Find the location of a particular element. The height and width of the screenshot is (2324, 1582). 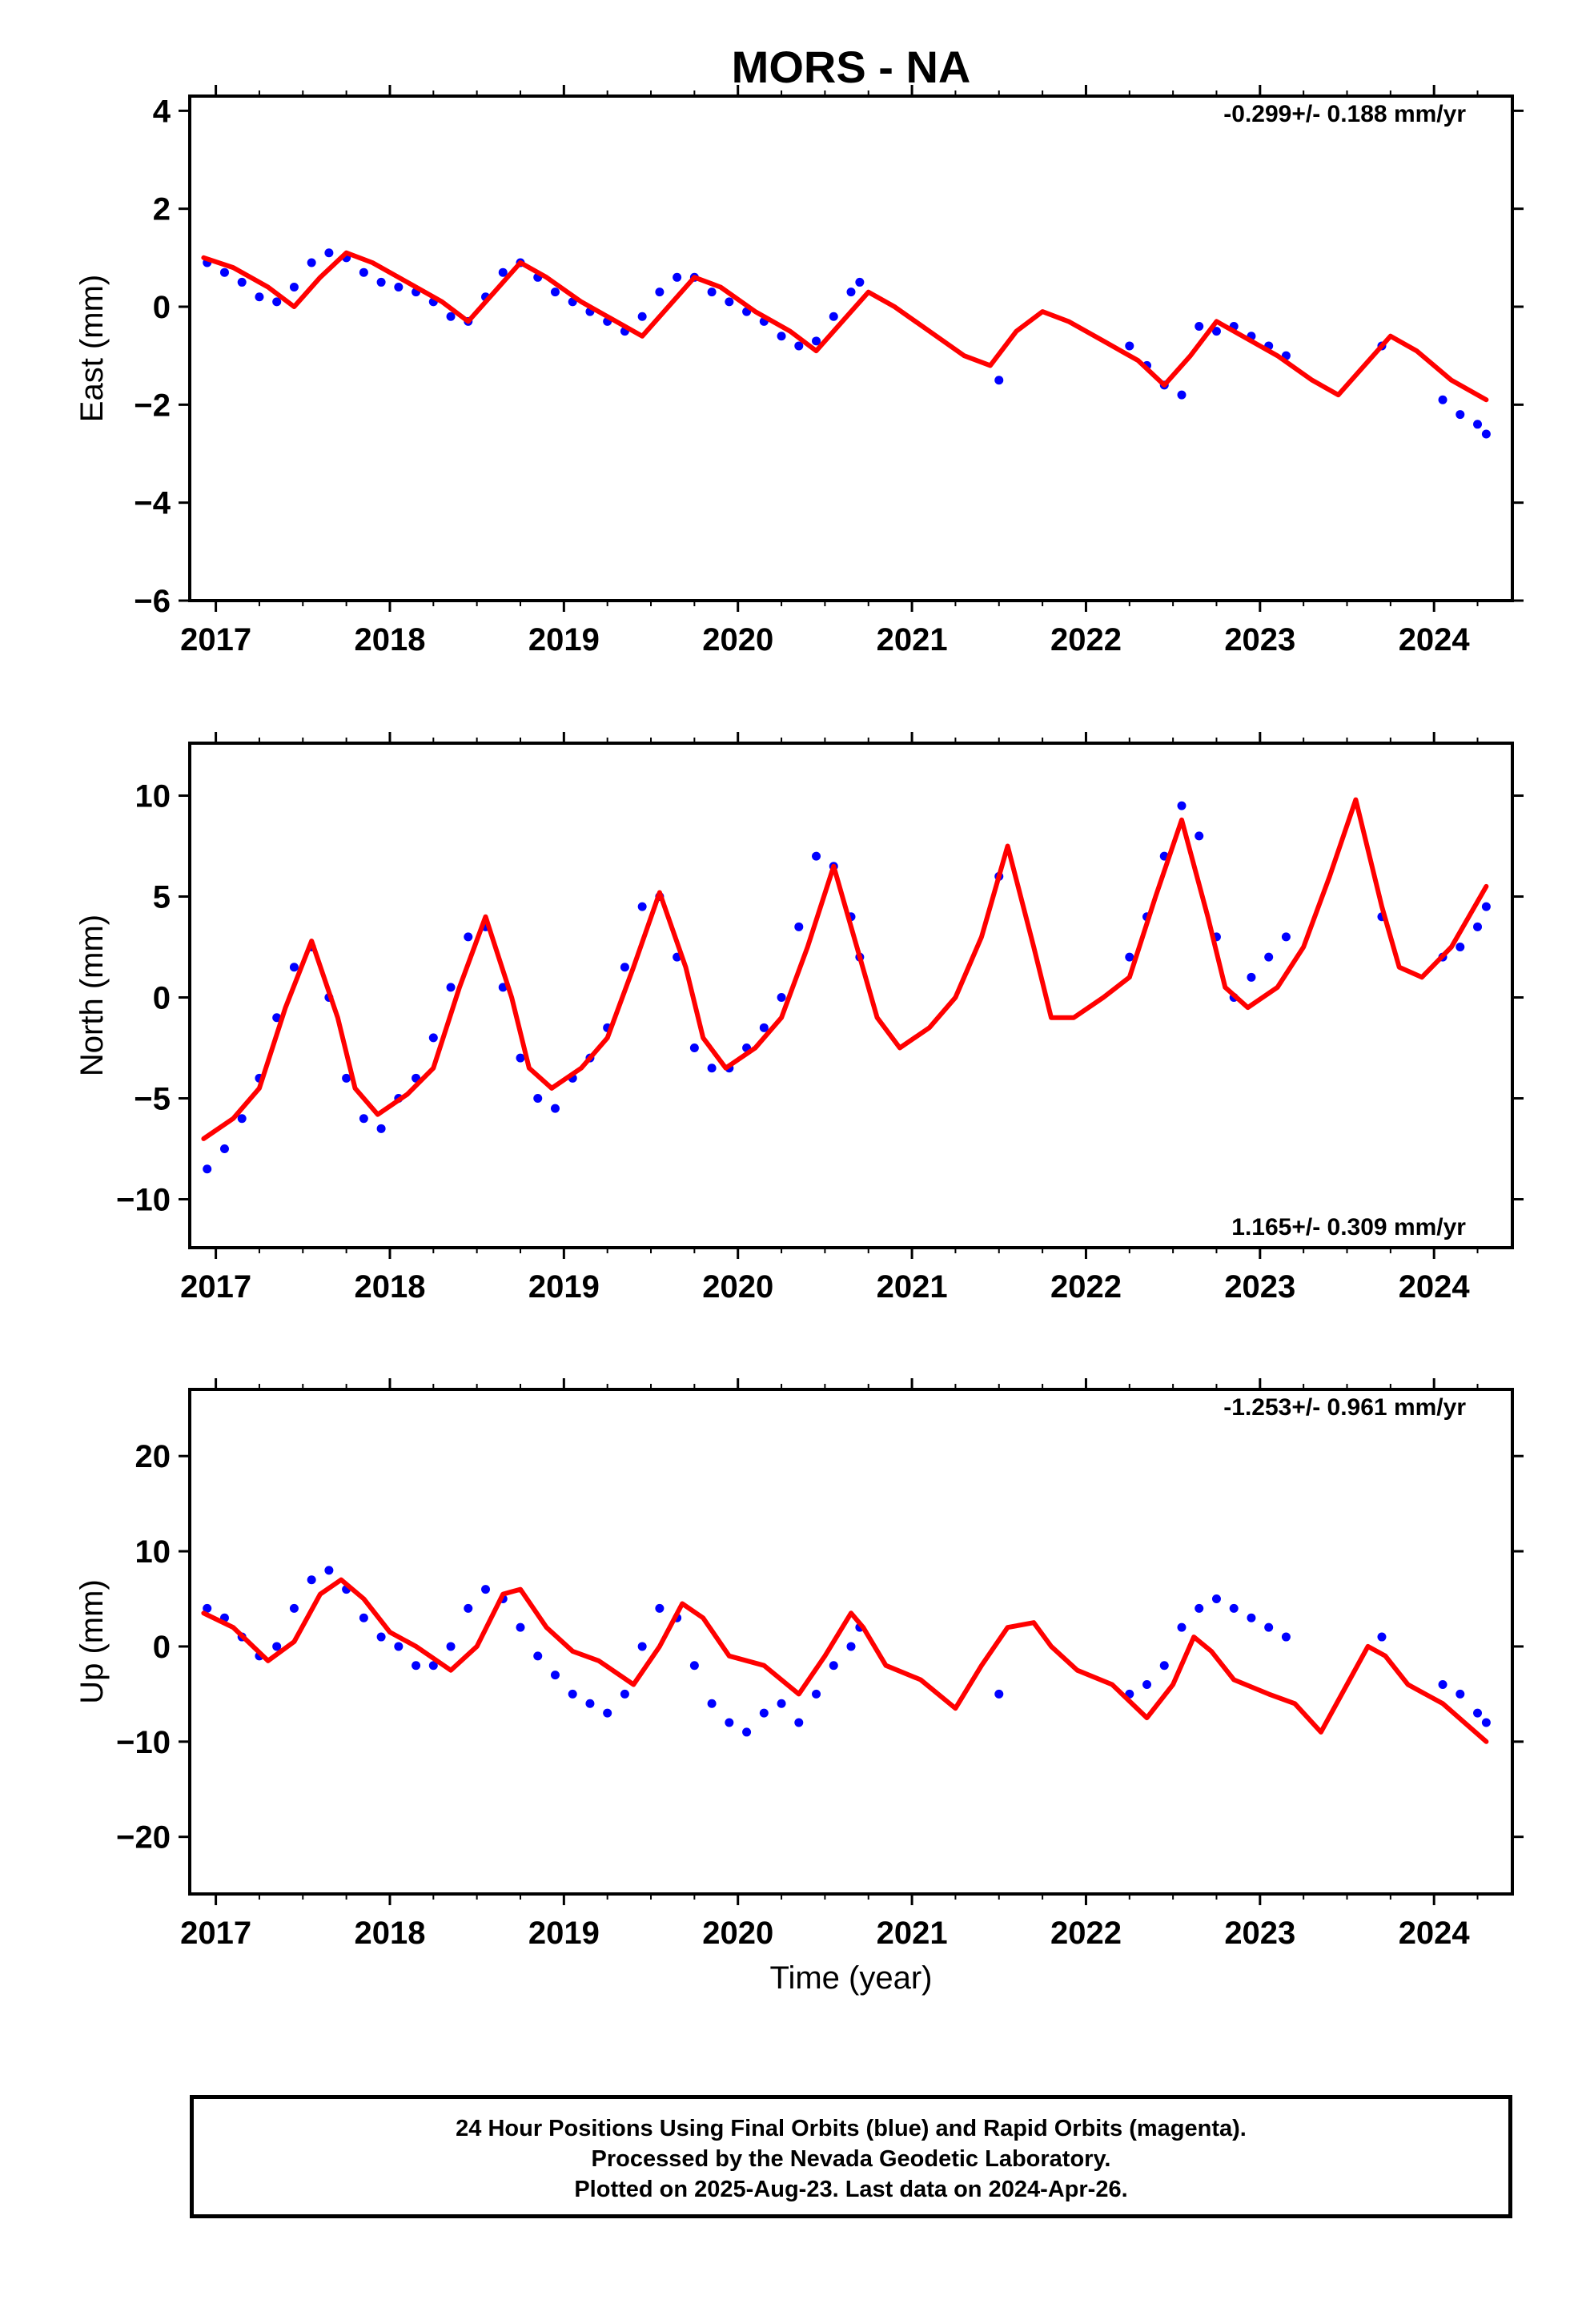

north-x-tick-label: 2022 is located at coordinates (1086, 1287).